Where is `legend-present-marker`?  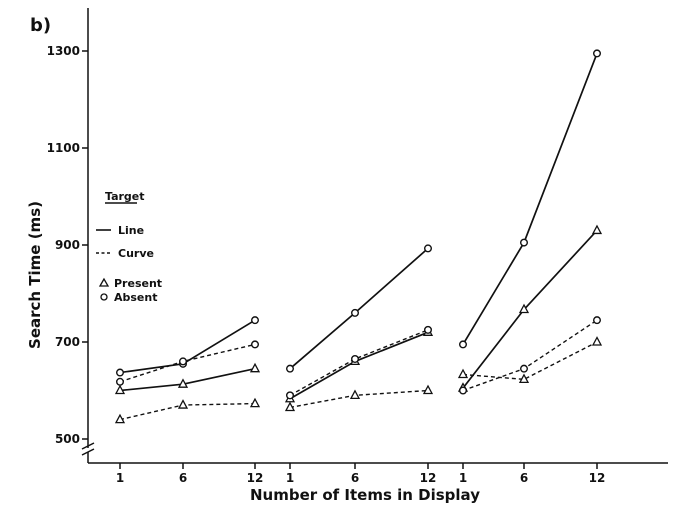
legend-present-marker is located at coordinates (104, 282).